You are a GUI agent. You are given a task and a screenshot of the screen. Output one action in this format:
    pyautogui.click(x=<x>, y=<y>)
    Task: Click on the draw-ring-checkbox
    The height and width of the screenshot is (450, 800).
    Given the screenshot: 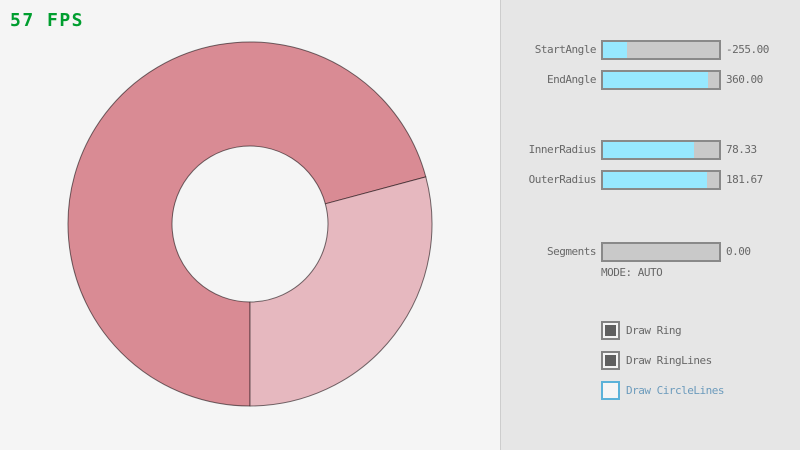 What is the action you would take?
    pyautogui.click(x=610, y=330)
    